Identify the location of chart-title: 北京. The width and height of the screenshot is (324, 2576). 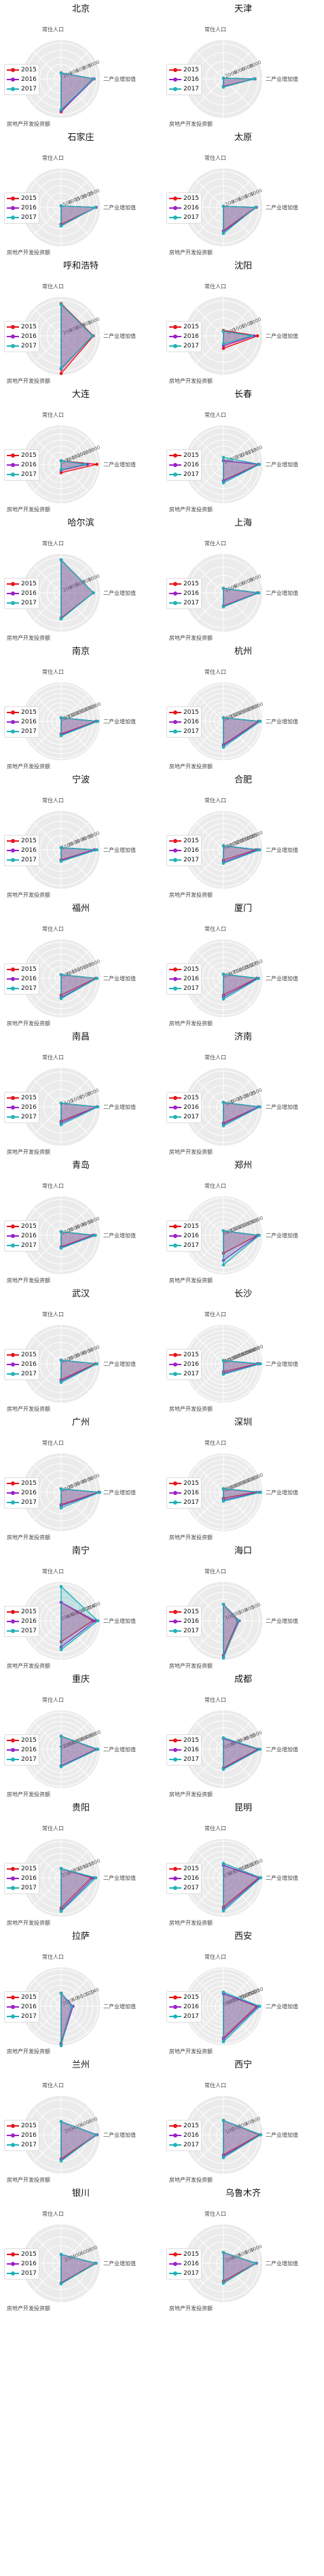
(80, 9).